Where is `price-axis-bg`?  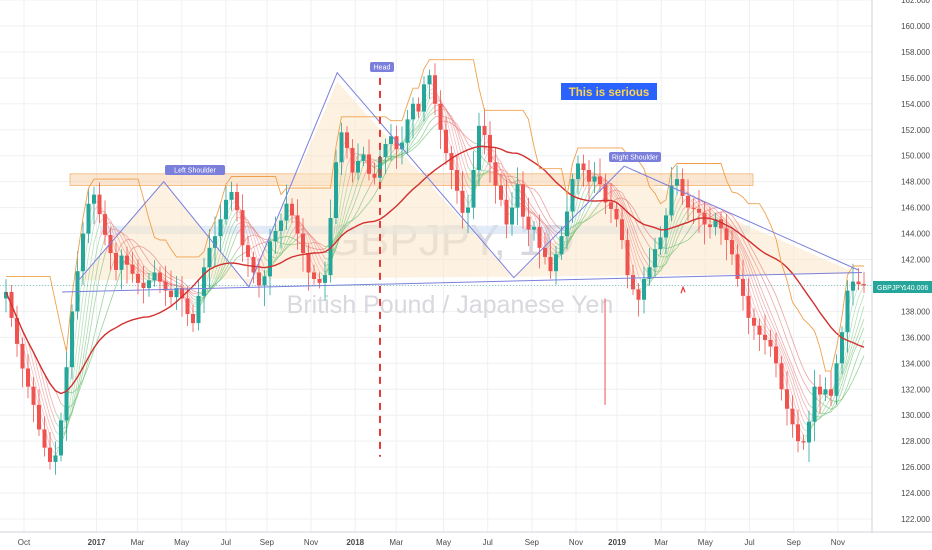
price-axis-bg is located at coordinates (902, 275).